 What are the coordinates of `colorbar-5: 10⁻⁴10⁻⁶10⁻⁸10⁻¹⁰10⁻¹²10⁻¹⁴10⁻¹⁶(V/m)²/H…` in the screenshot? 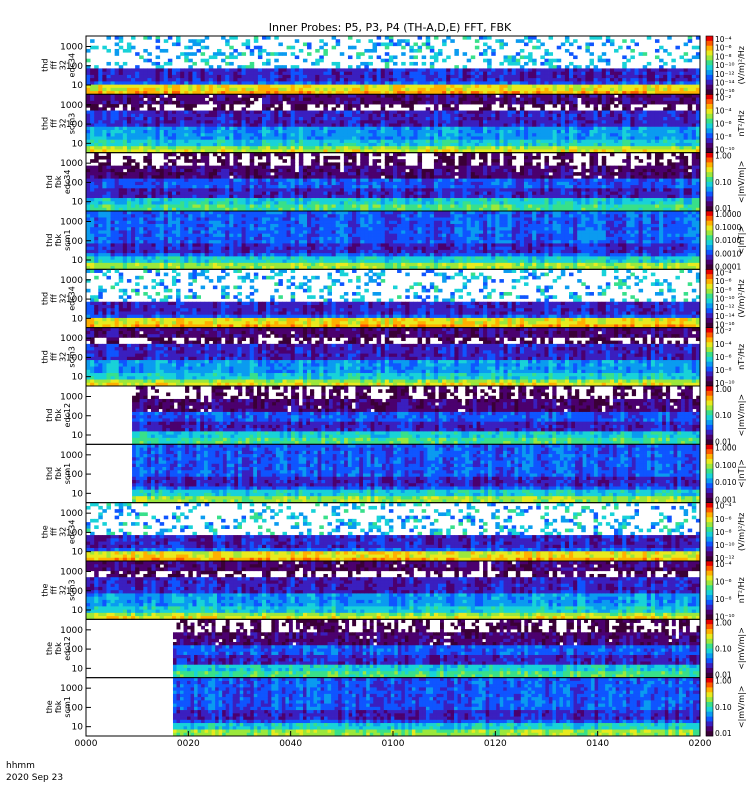 It's located at (726, 298).